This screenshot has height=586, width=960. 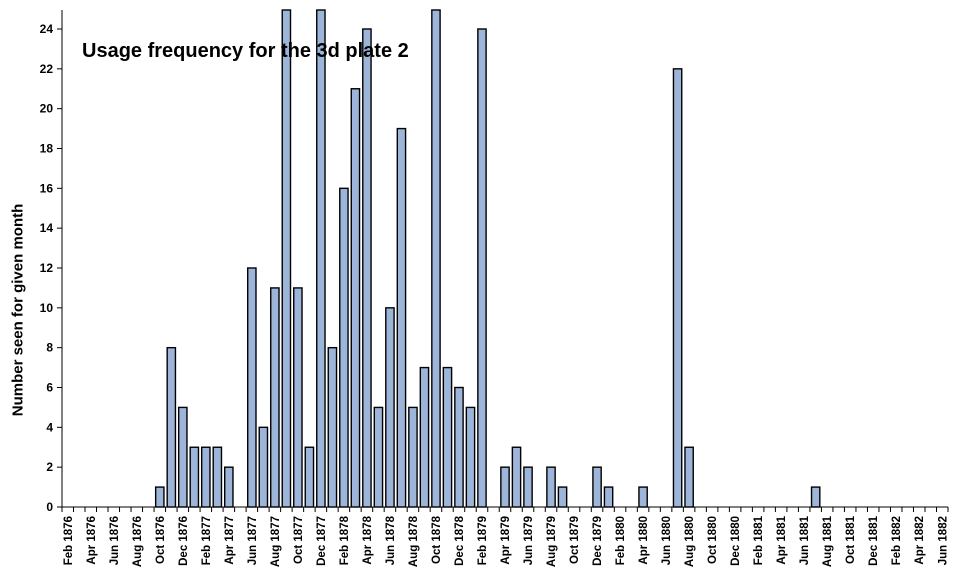 I want to click on y-tick-label: 20, so click(x=47, y=109).